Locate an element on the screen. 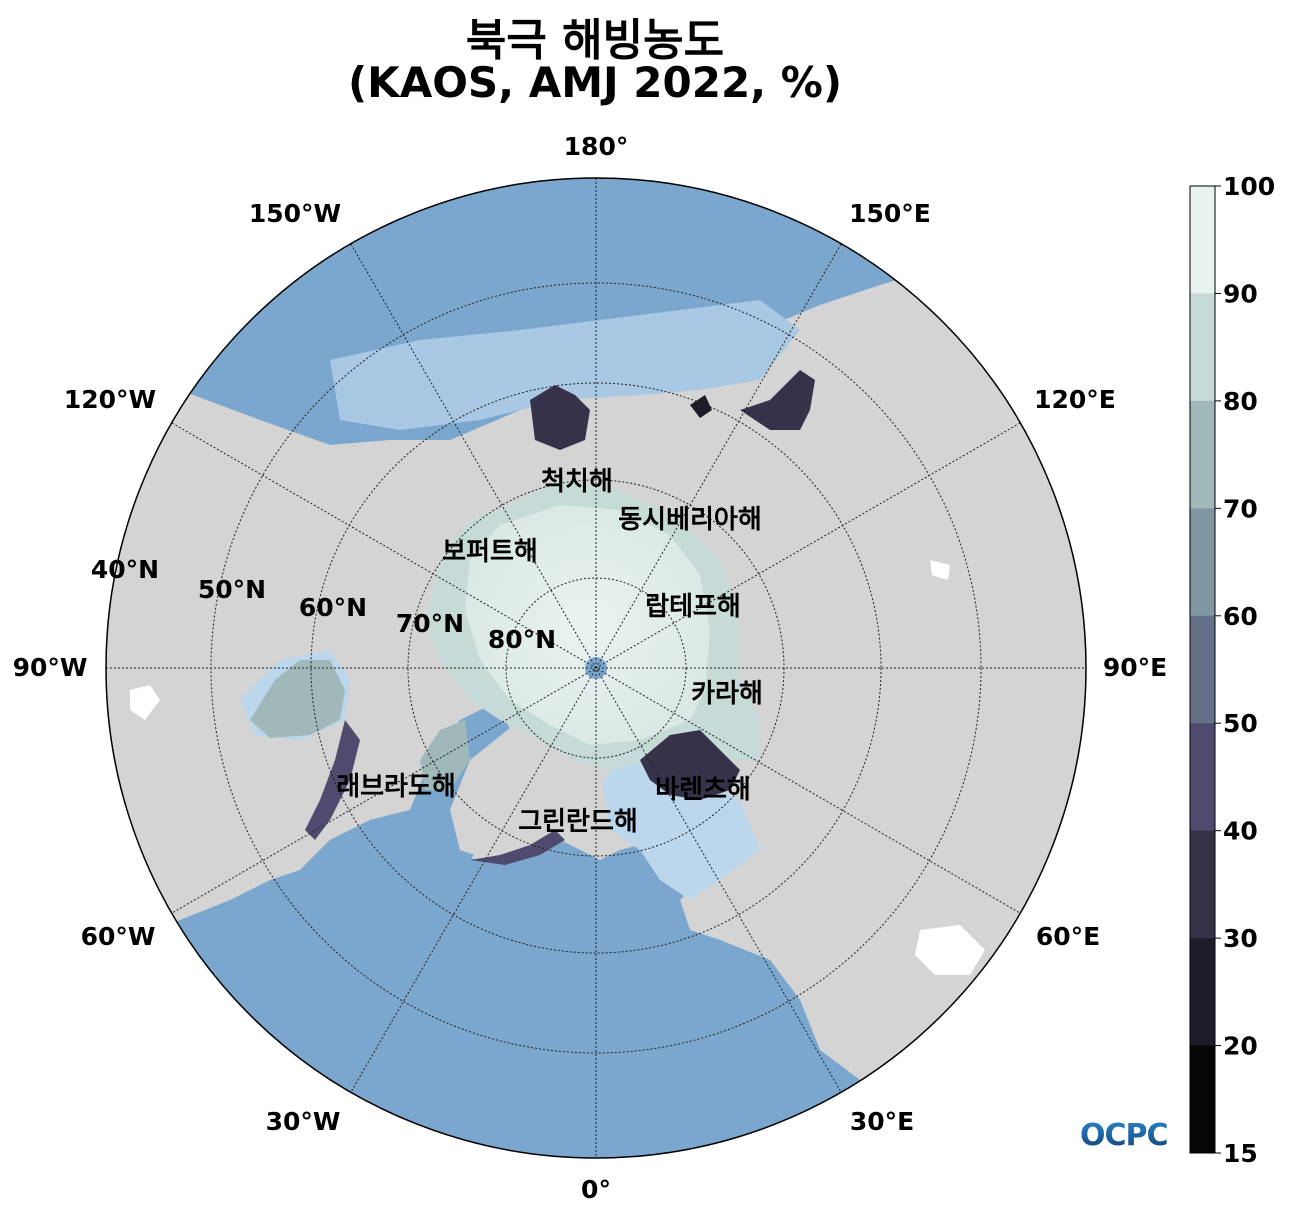 Image resolution: width=1289 pixels, height=1216 pixels. lon-label-120e: 120°E is located at coordinates (1075, 399).